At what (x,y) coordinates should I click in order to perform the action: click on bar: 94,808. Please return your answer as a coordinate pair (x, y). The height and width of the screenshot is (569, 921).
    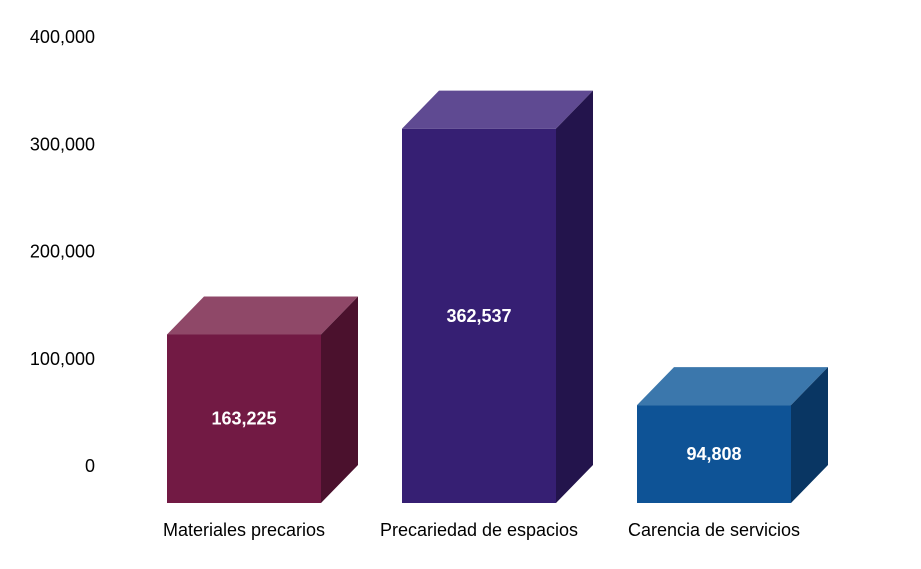
    Looking at the image, I should click on (732, 435).